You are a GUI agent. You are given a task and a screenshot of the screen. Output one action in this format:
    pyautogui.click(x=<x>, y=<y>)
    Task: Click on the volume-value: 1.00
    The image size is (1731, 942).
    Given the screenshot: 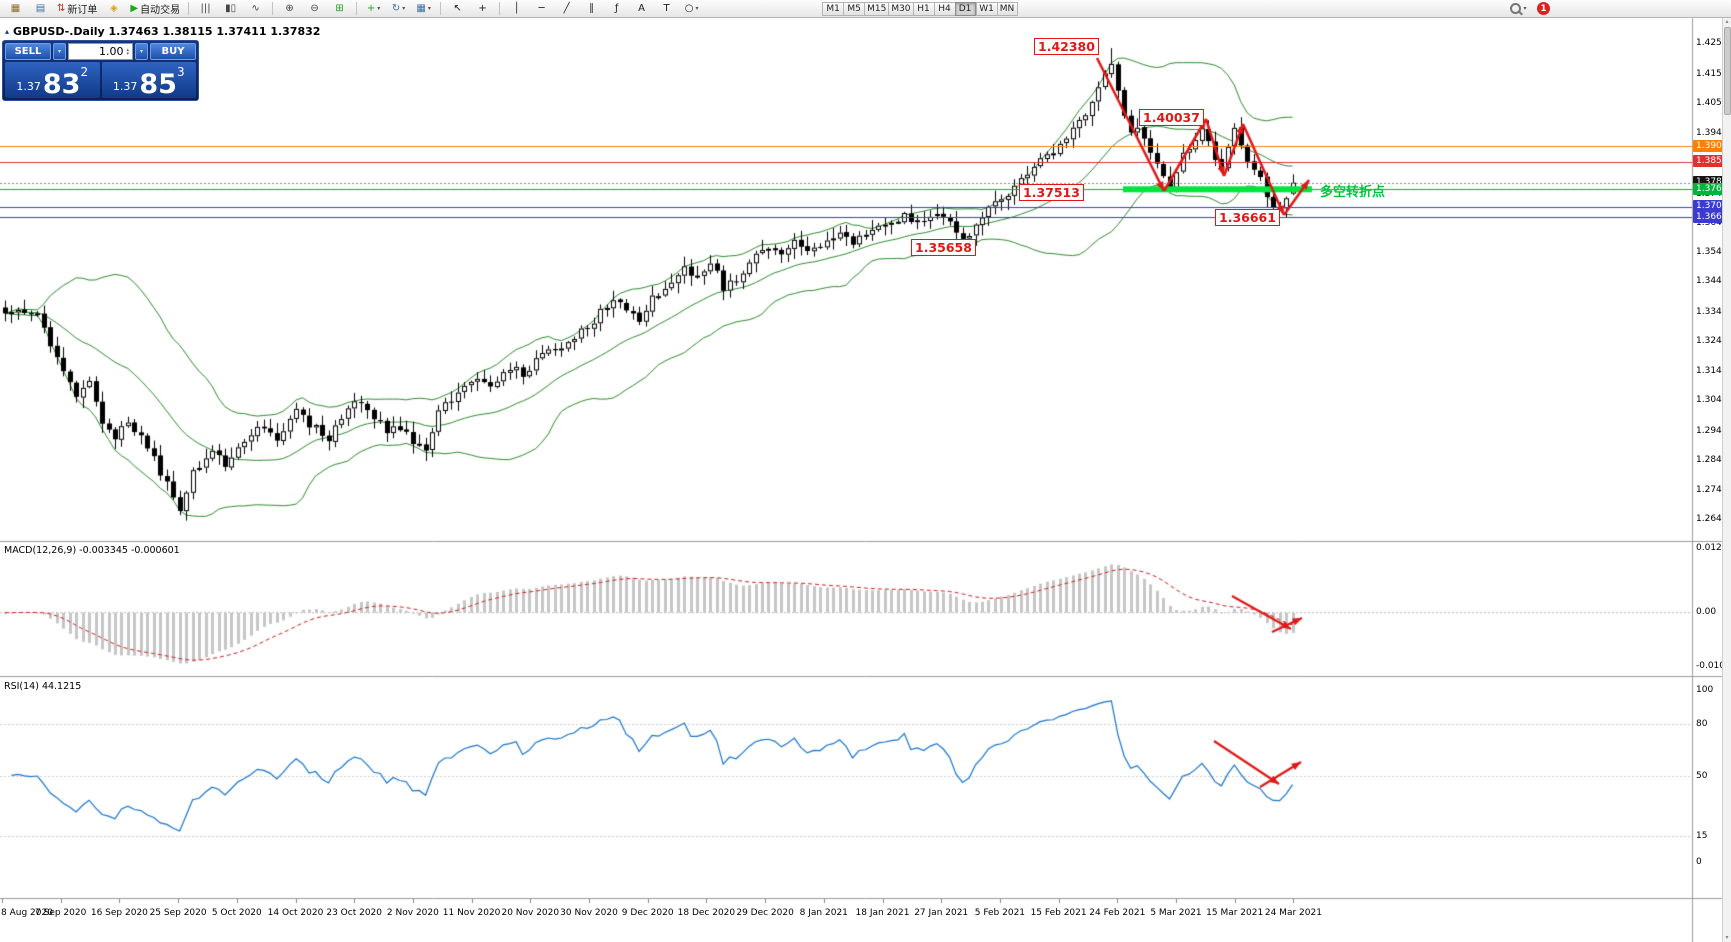 What is the action you would take?
    pyautogui.click(x=111, y=51)
    